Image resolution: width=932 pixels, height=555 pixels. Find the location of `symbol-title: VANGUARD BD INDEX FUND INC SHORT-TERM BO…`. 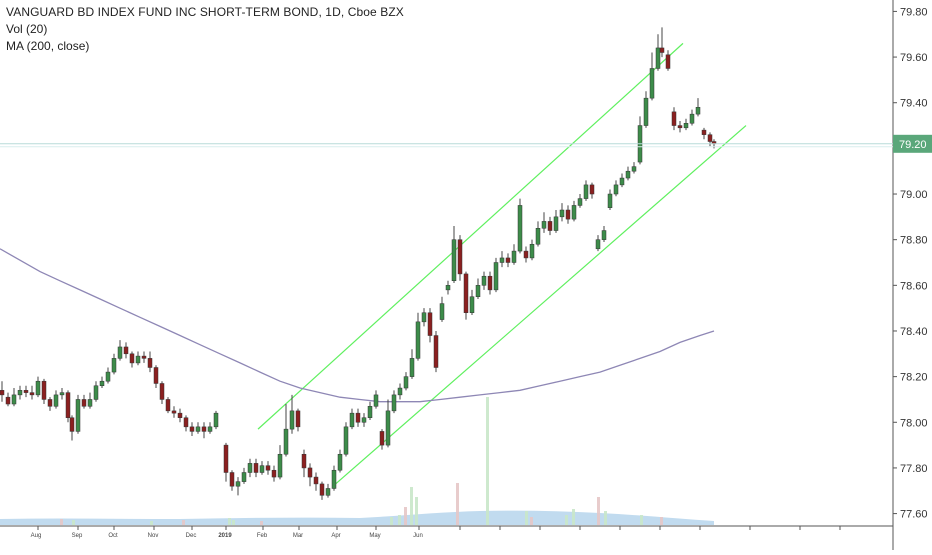

symbol-title: VANGUARD BD INDEX FUND INC SHORT-TERM BO… is located at coordinates (205, 12).